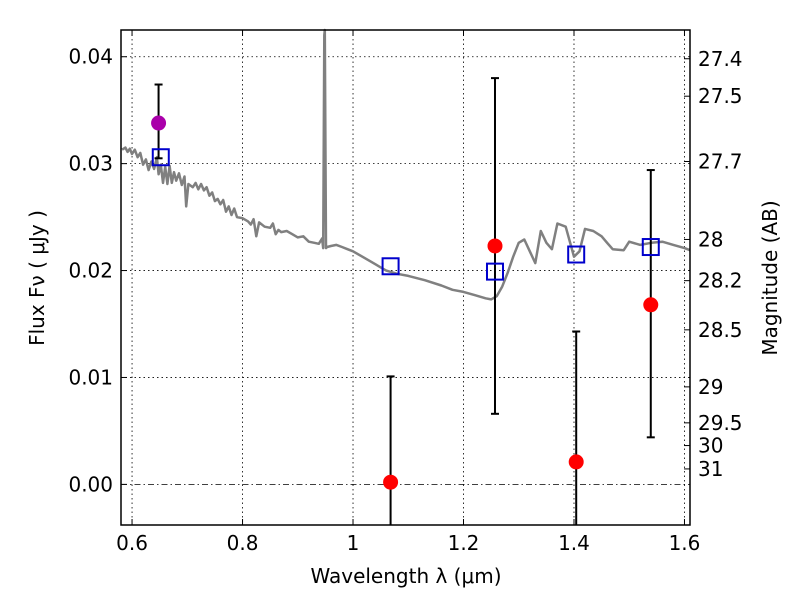  I want to click on magnitude-tick-label: 27.7, so click(720, 162).